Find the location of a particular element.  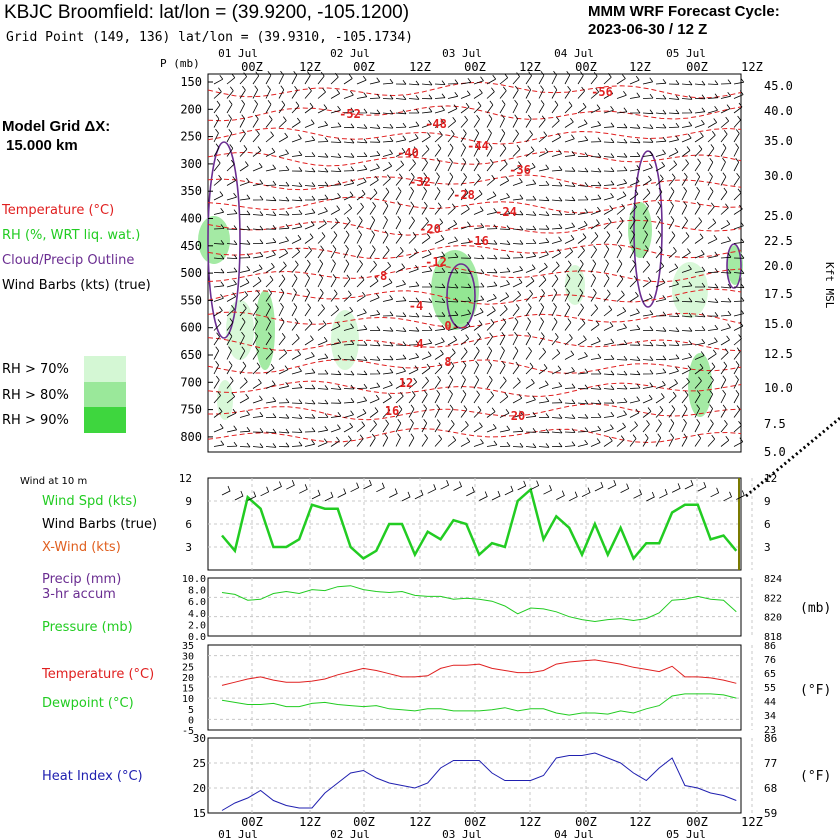

pressure-frame is located at coordinates (474, 607).